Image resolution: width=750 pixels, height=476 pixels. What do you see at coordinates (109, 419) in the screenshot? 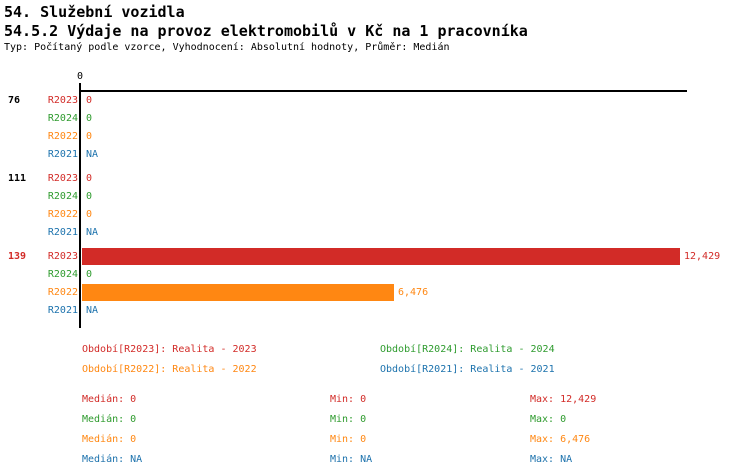
I see `stat-median-R2024: Medián: 0` at bounding box center [109, 419].